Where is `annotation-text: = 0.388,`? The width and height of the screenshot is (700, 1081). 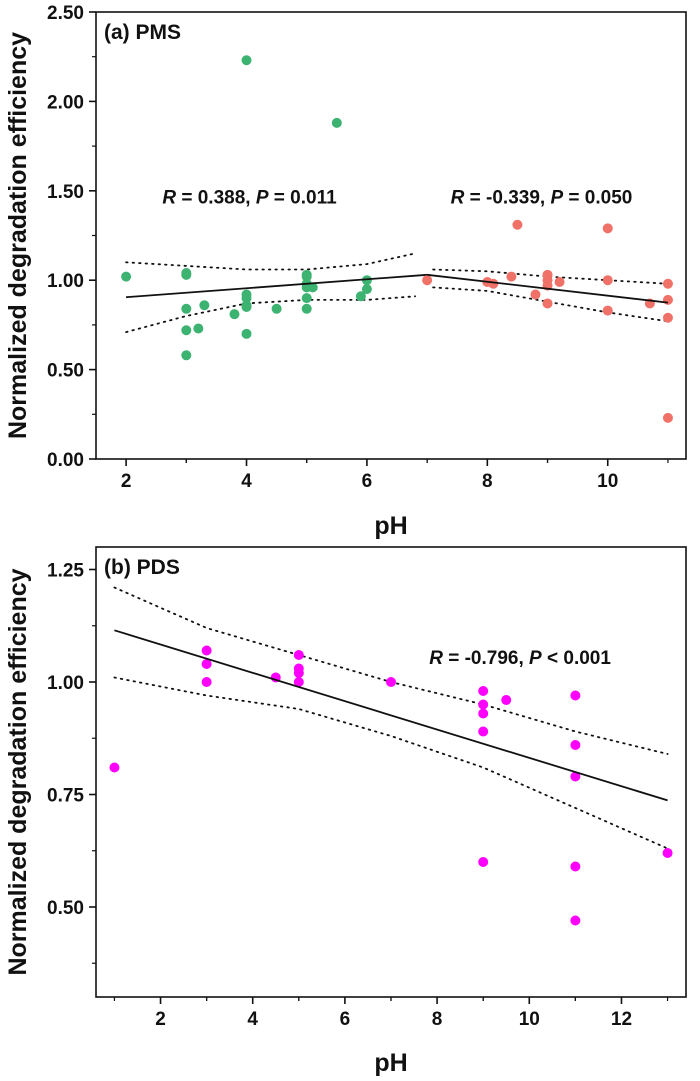 annotation-text: = 0.388, is located at coordinates (216, 197).